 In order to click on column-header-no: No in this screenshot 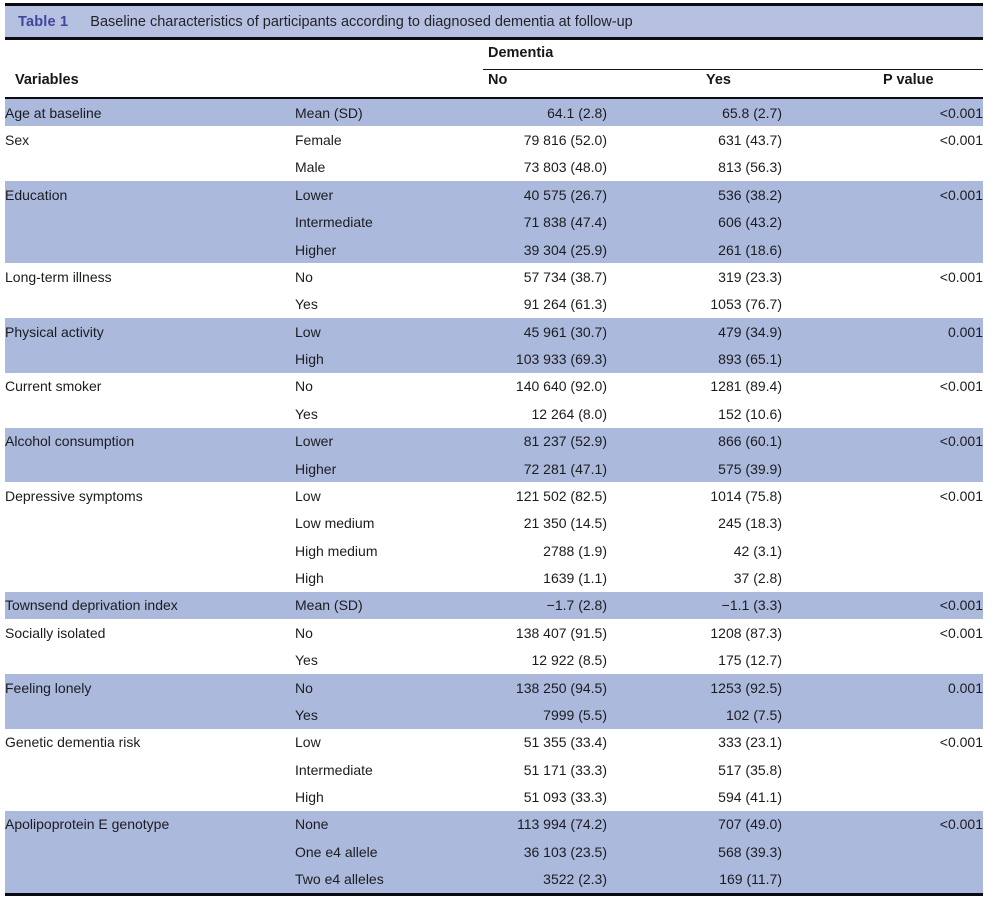, I will do `click(498, 79)`.